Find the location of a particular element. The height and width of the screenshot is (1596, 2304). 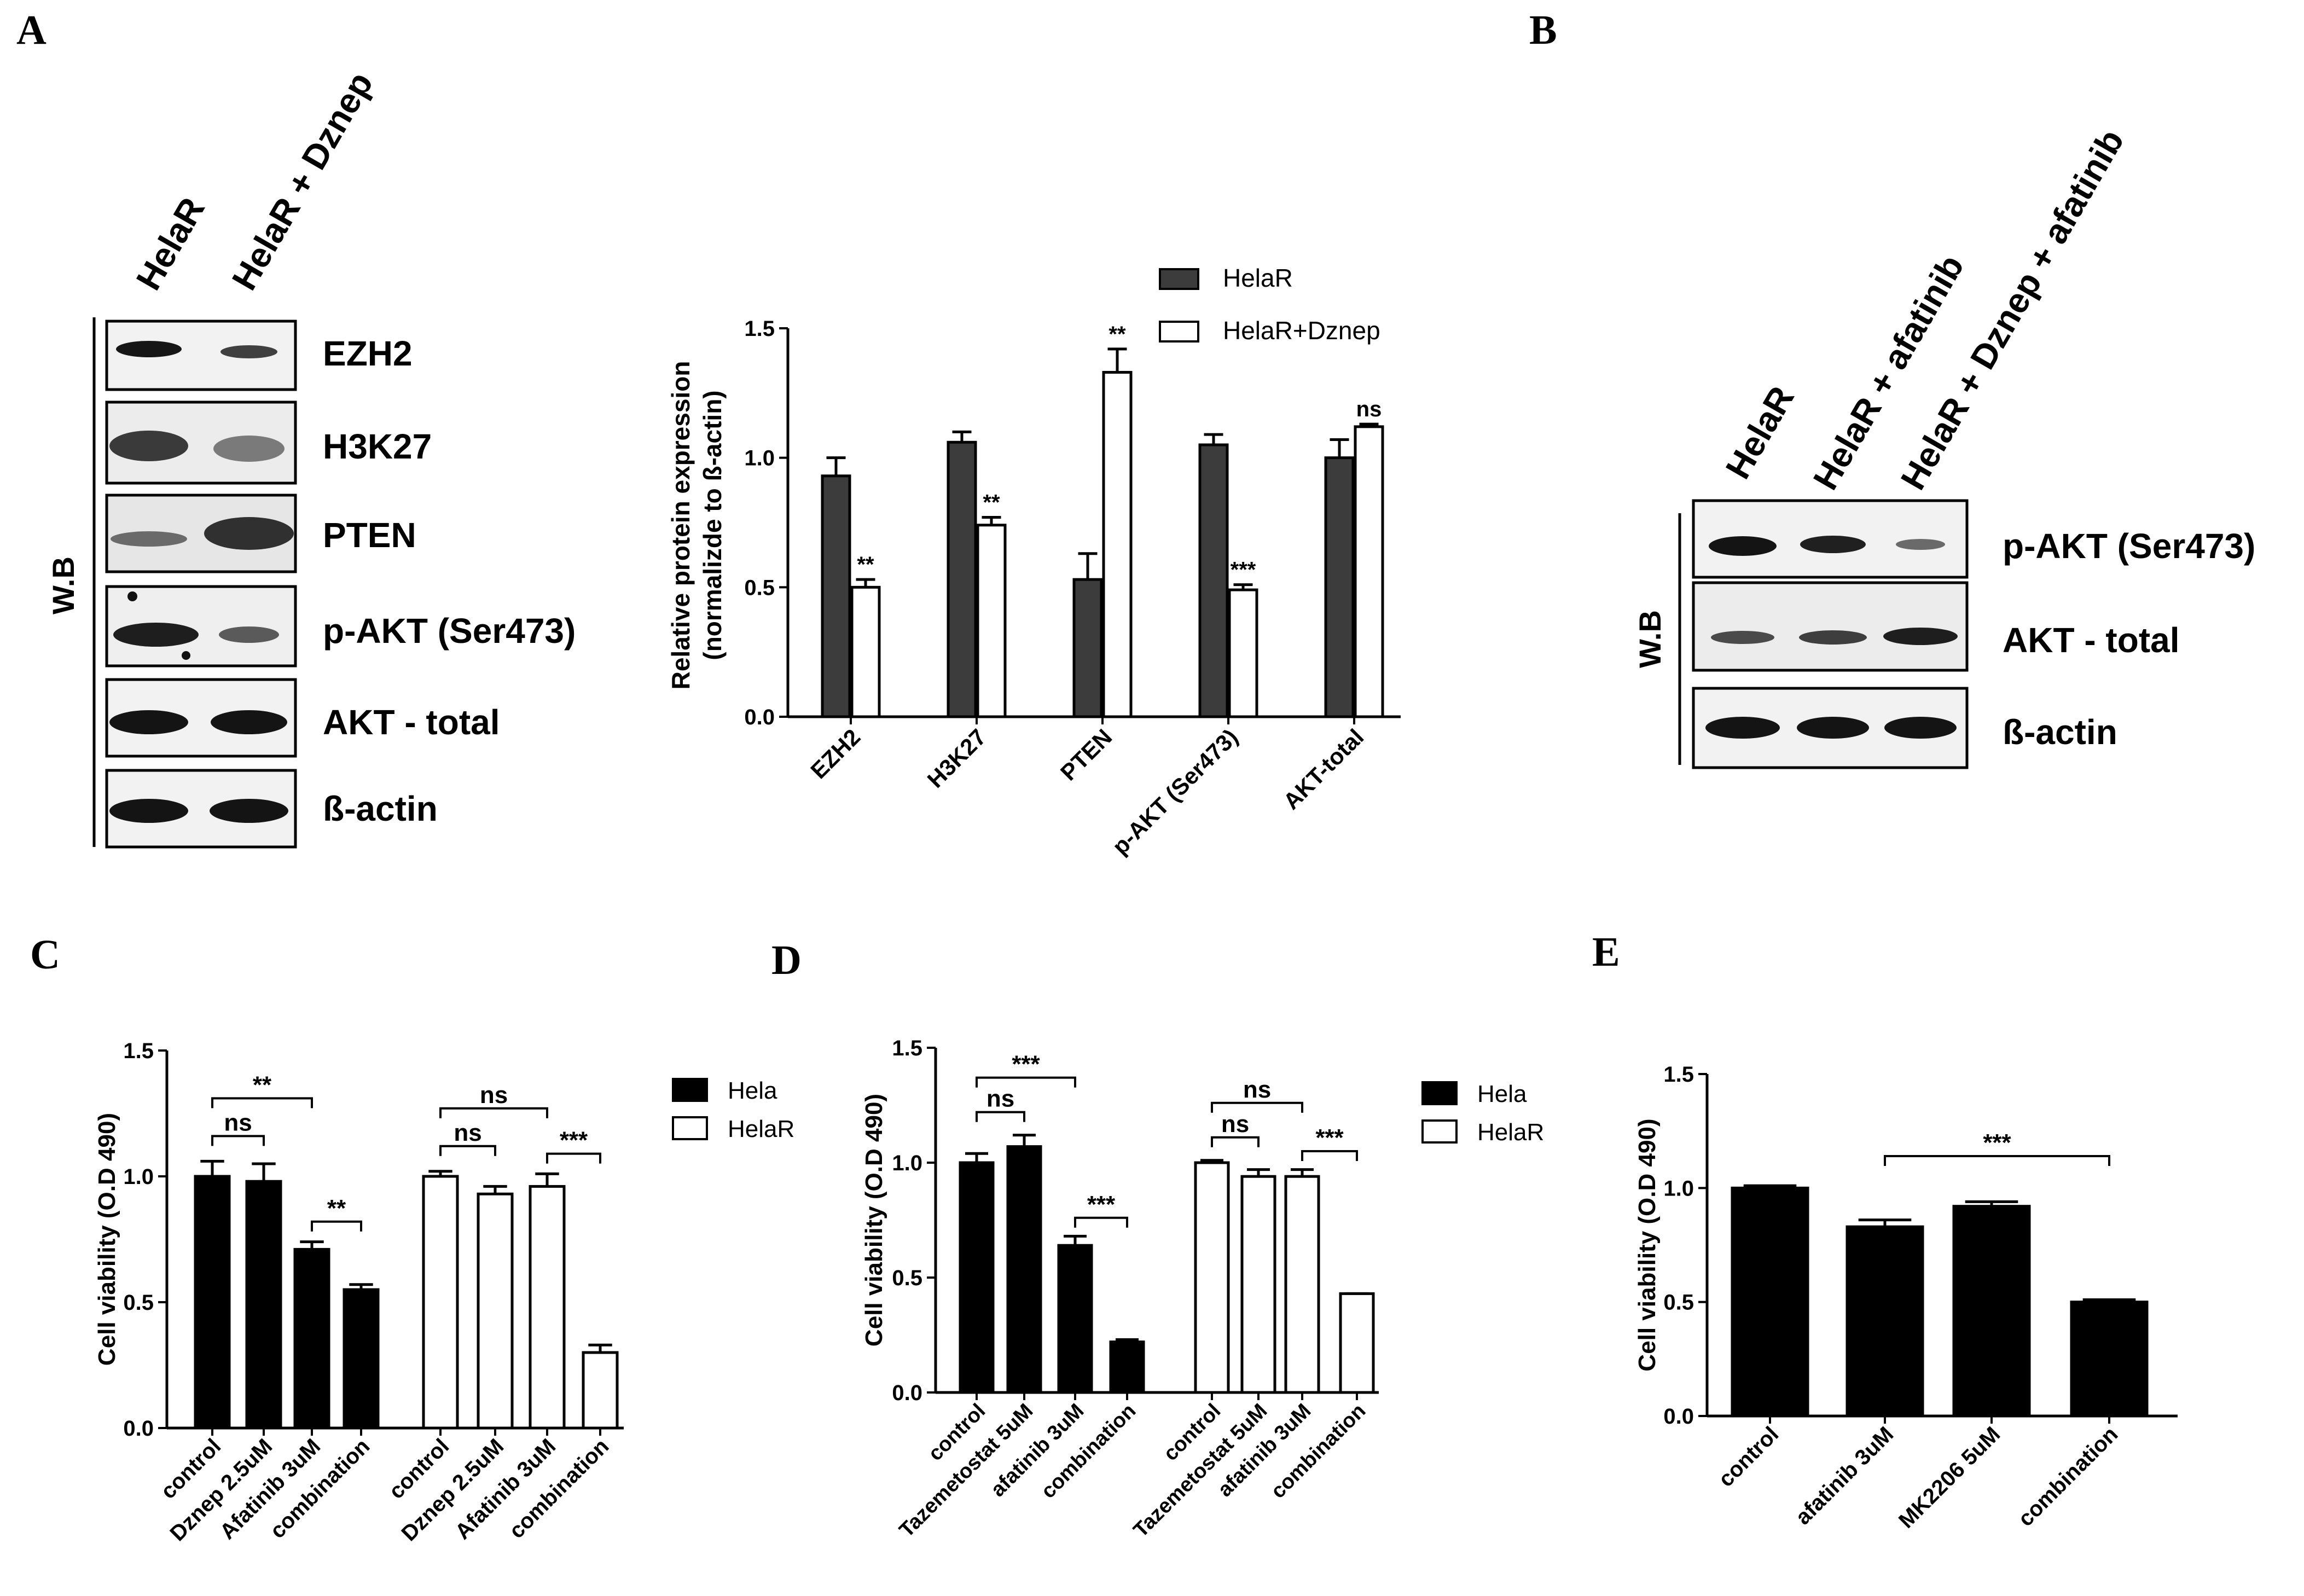

blot-a-band-label: H3K27 is located at coordinates (378, 446).